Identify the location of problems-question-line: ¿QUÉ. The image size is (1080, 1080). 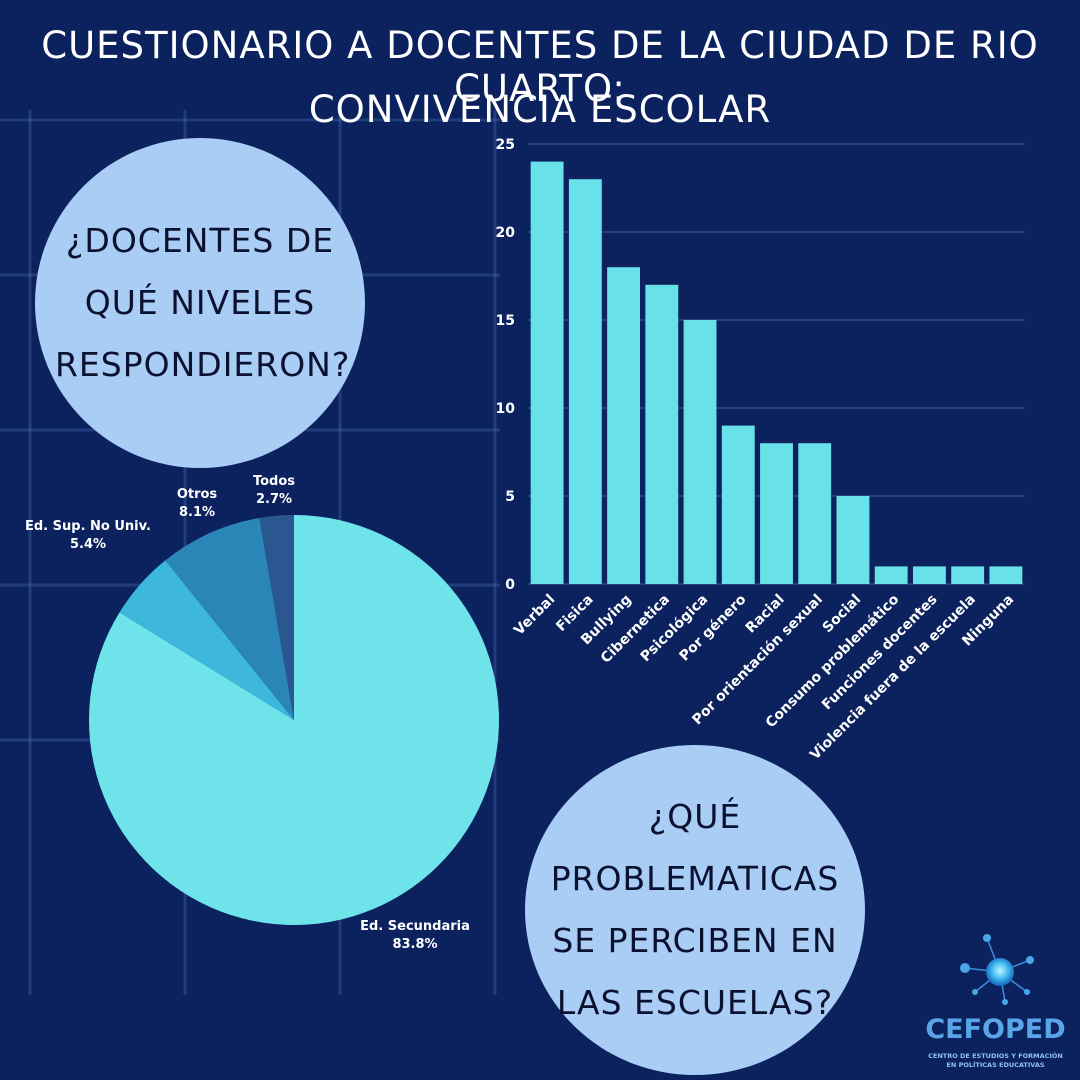
(695, 816).